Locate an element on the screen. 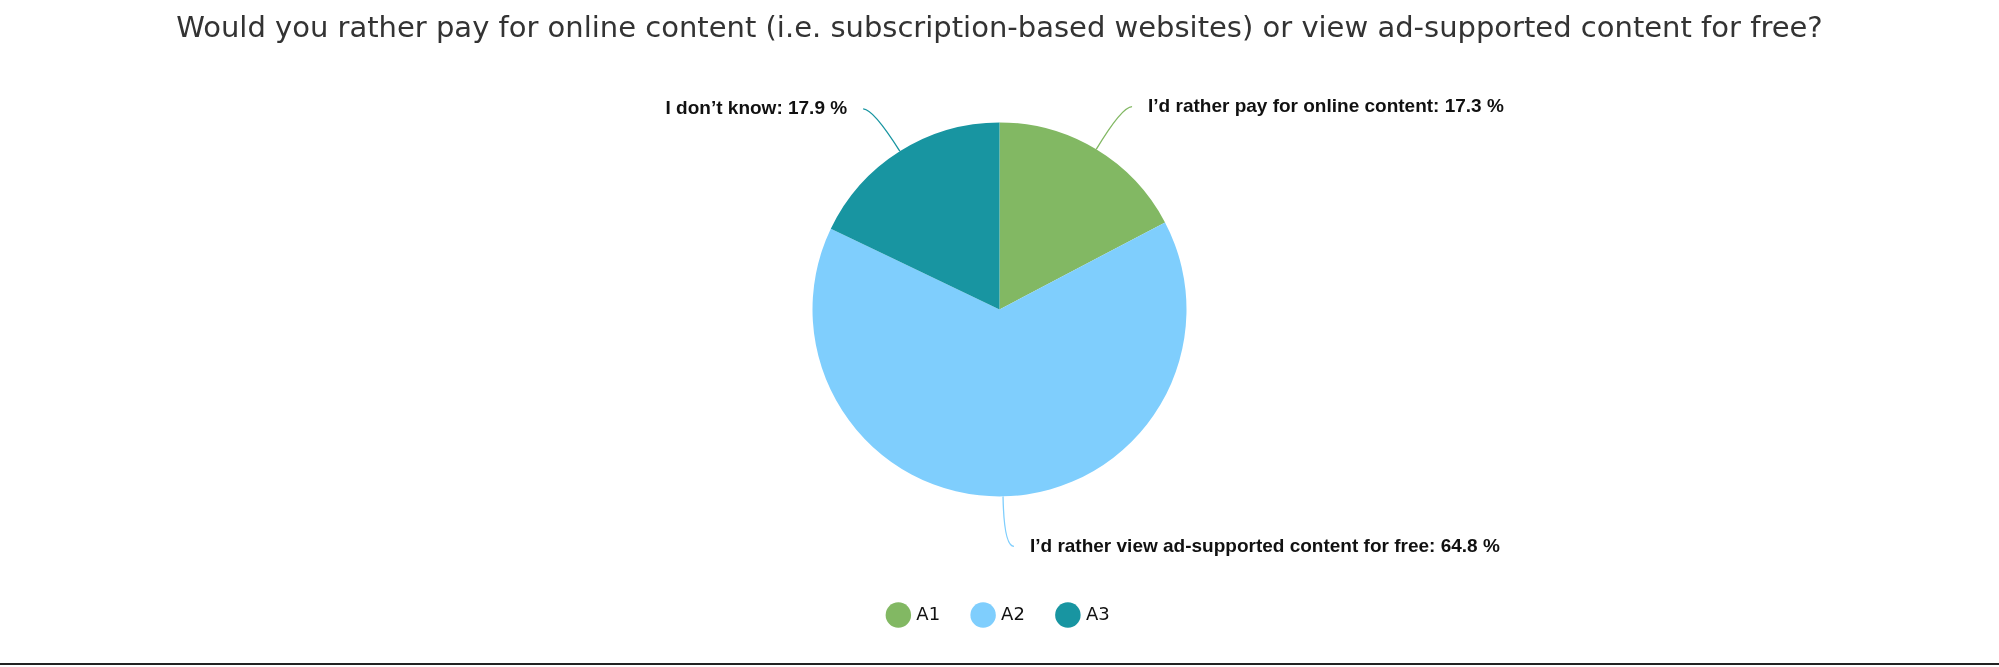  legend-label: A3 is located at coordinates (1097, 613).